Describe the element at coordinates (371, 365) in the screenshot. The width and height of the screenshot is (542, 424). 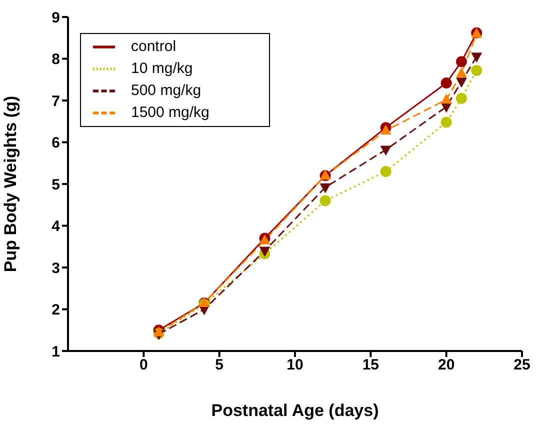
I see `x-tick-label: 15` at that location.